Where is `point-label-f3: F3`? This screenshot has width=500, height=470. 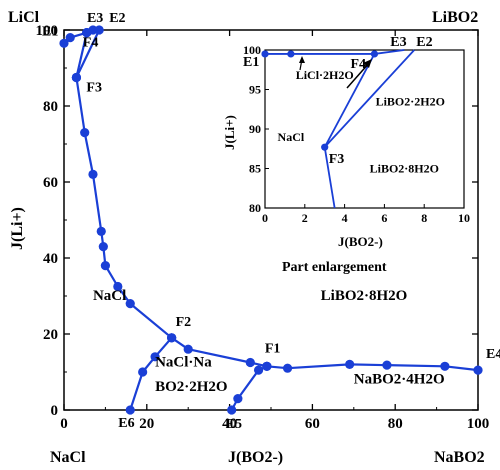 point-label-f3: F3 is located at coordinates (94, 88).